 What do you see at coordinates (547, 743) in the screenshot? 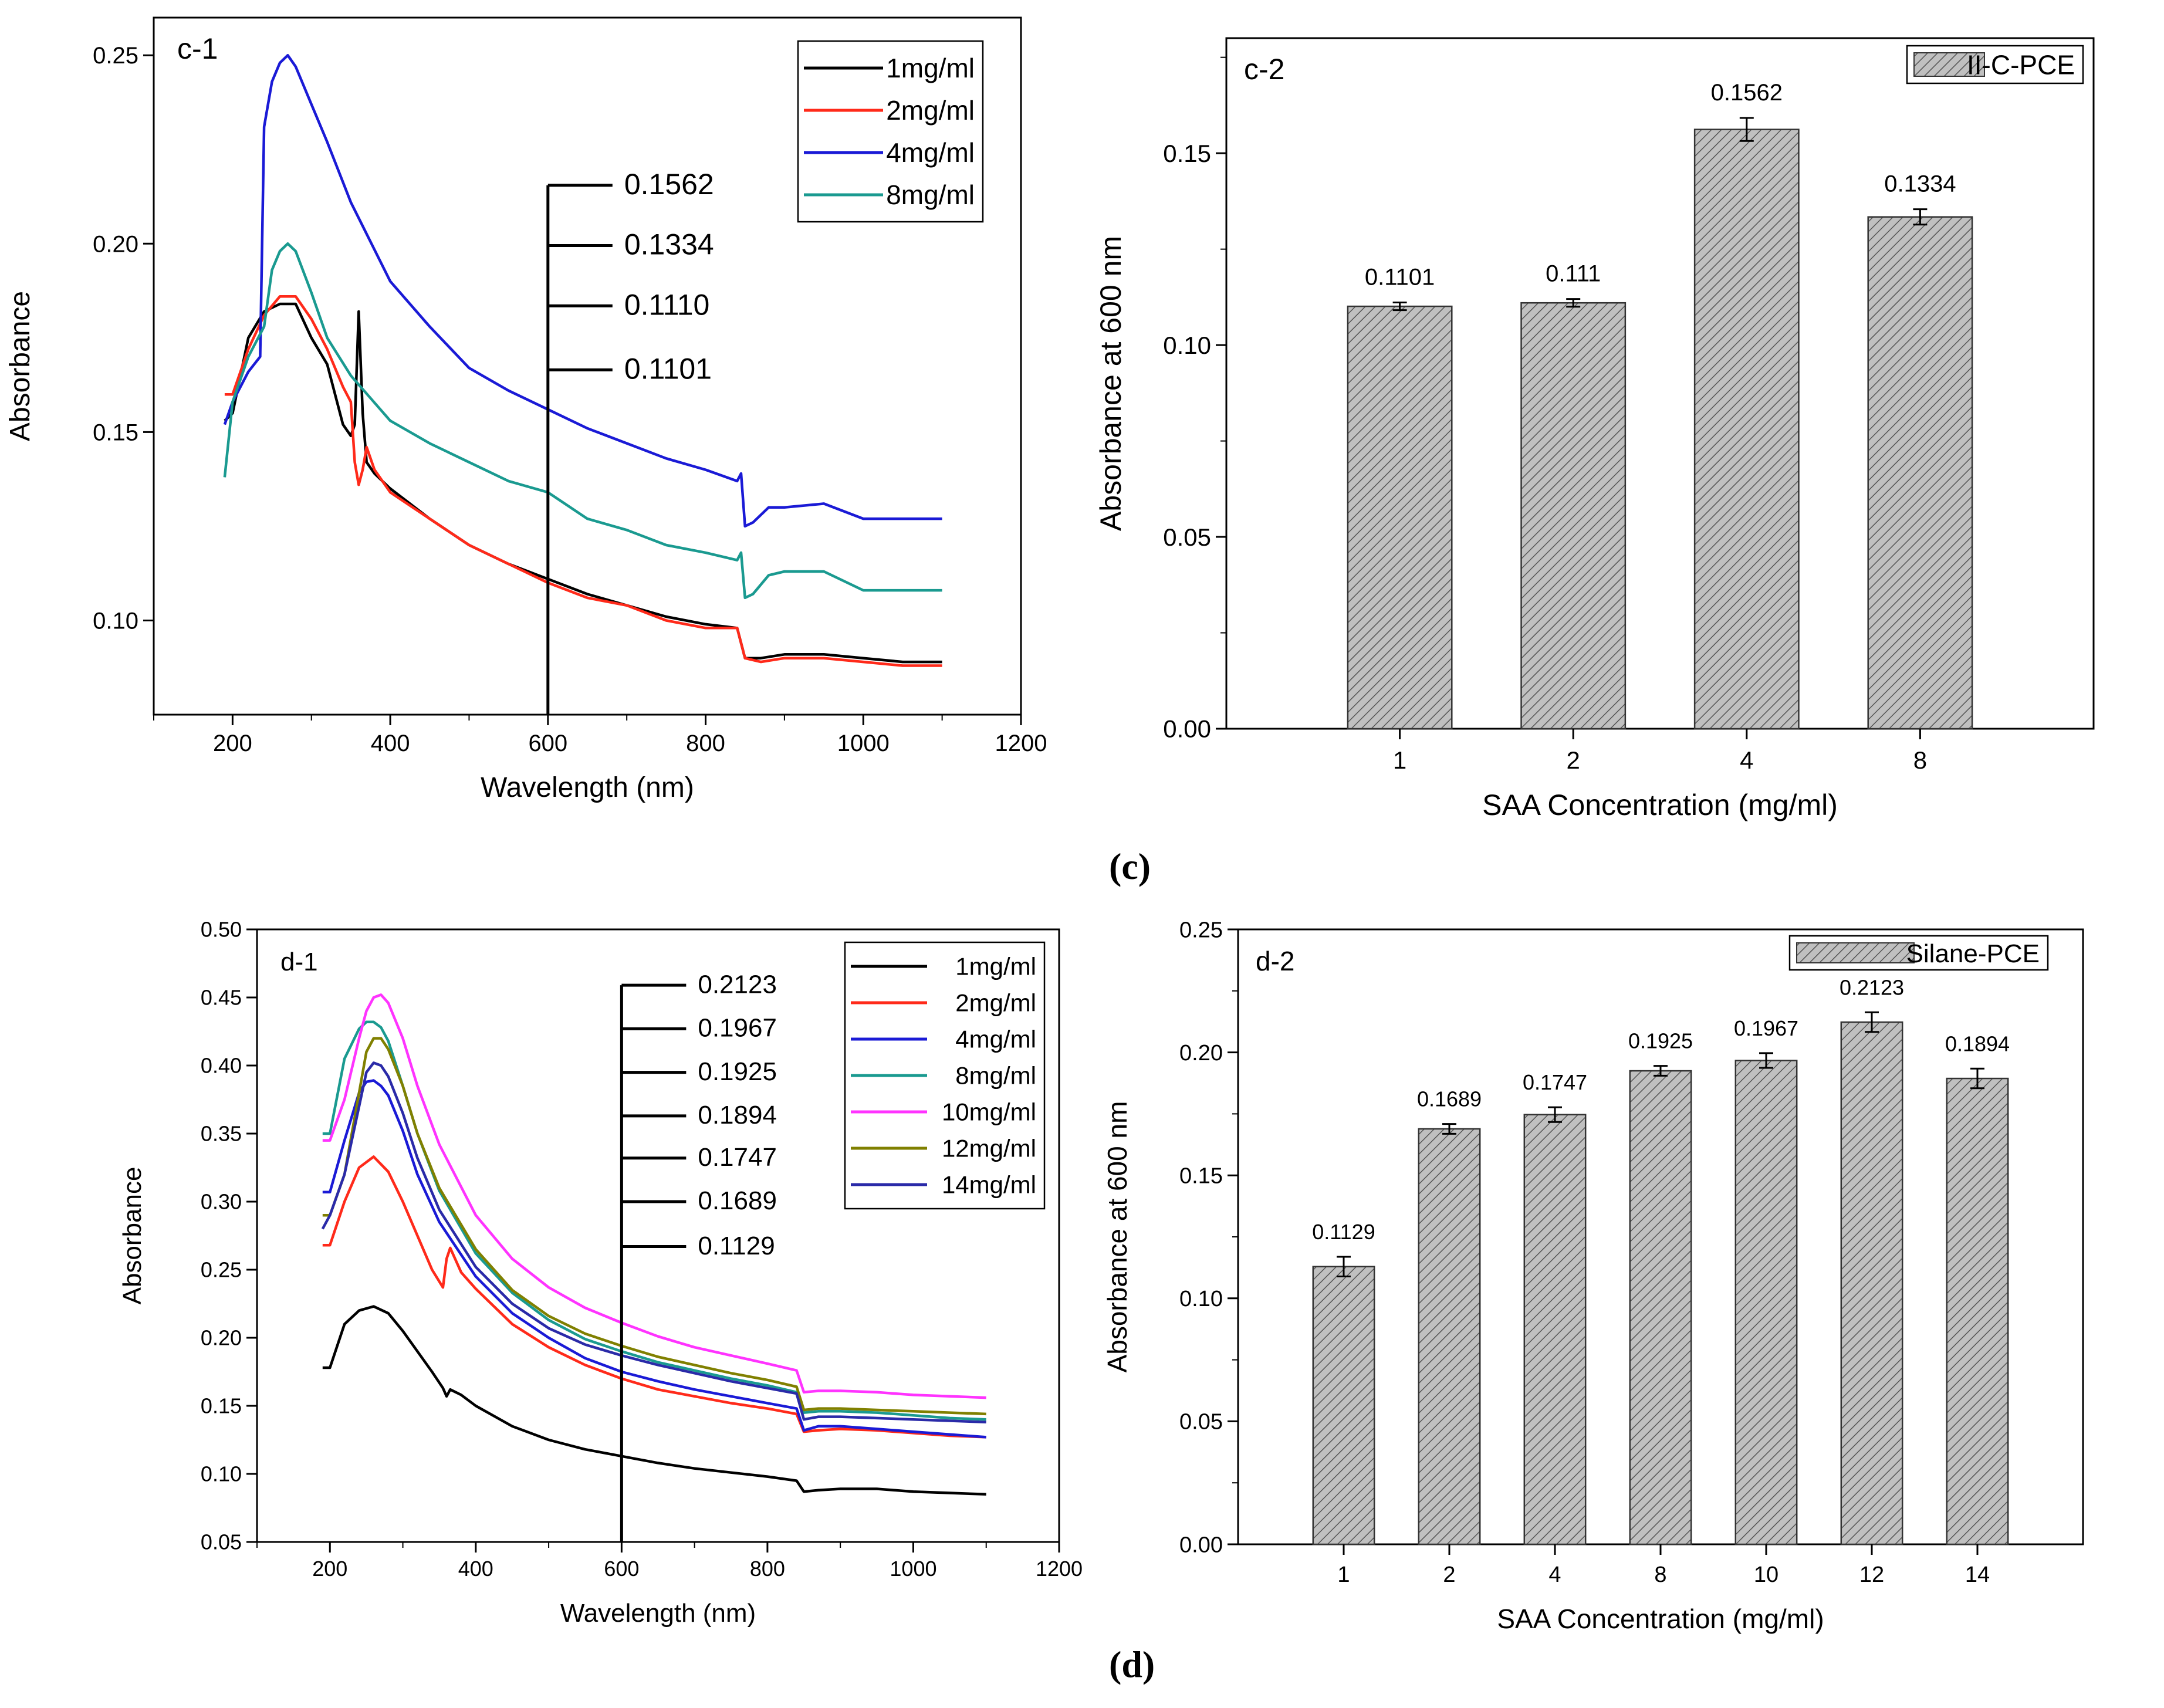
I see `c1-x-tick-label: 600` at bounding box center [547, 743].